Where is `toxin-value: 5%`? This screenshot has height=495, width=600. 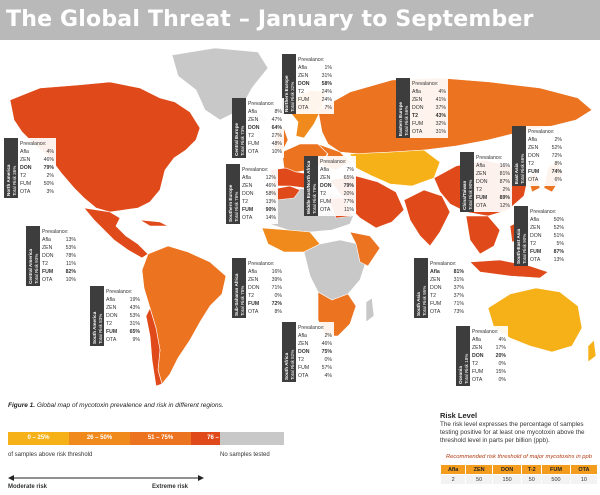 toxin-value: 5% is located at coordinates (561, 244).